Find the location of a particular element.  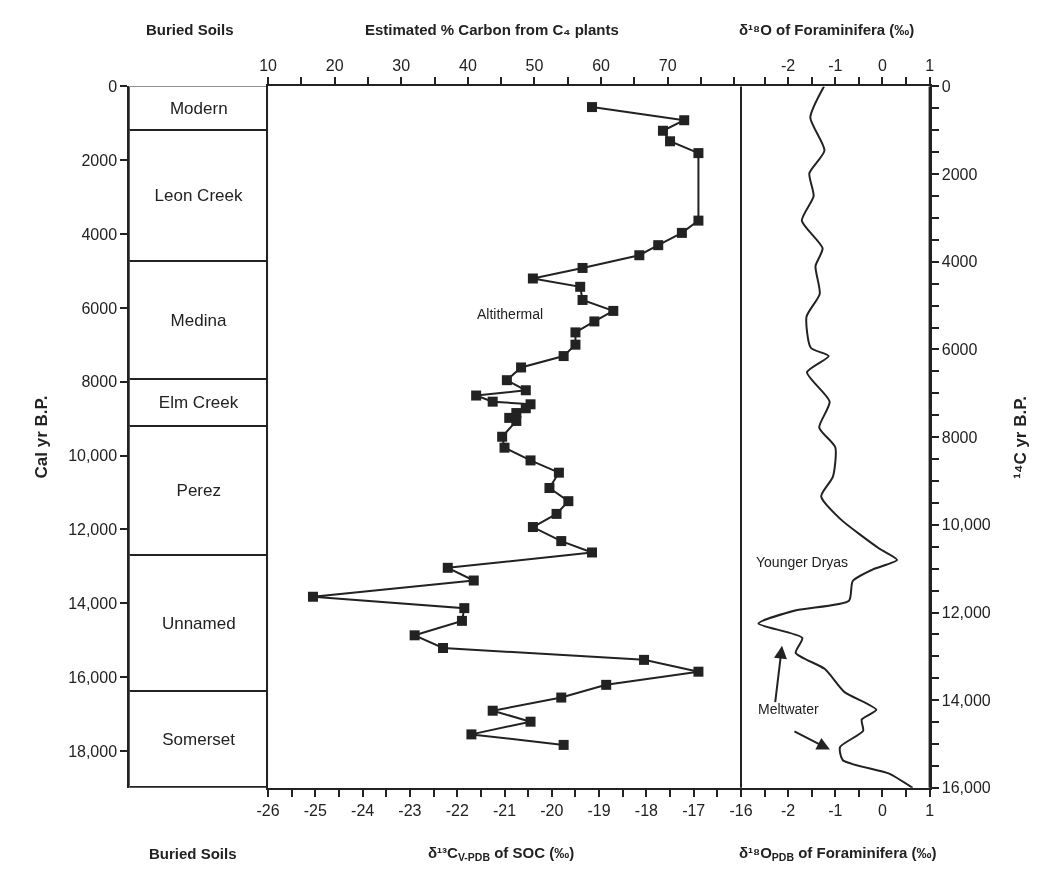

x-tick-label: -21 is located at coordinates (504, 811).